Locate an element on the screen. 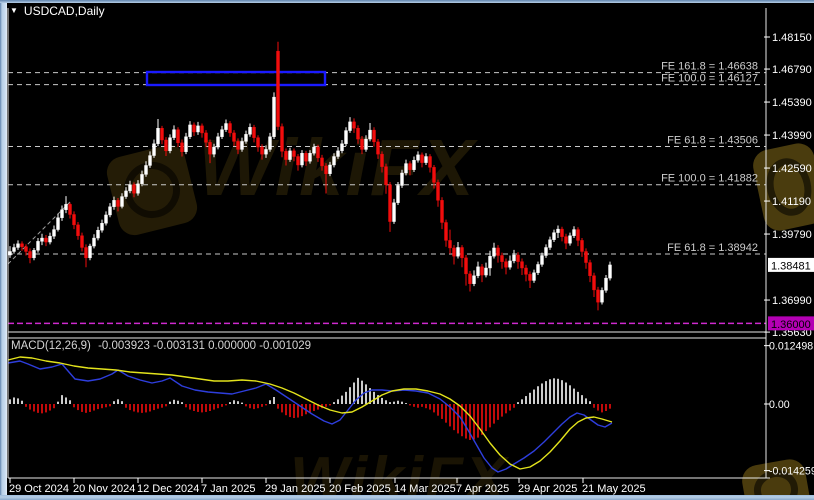 This screenshot has width=814, height=500. date-axis-label: 7 Apr 2025 is located at coordinates (482, 489).